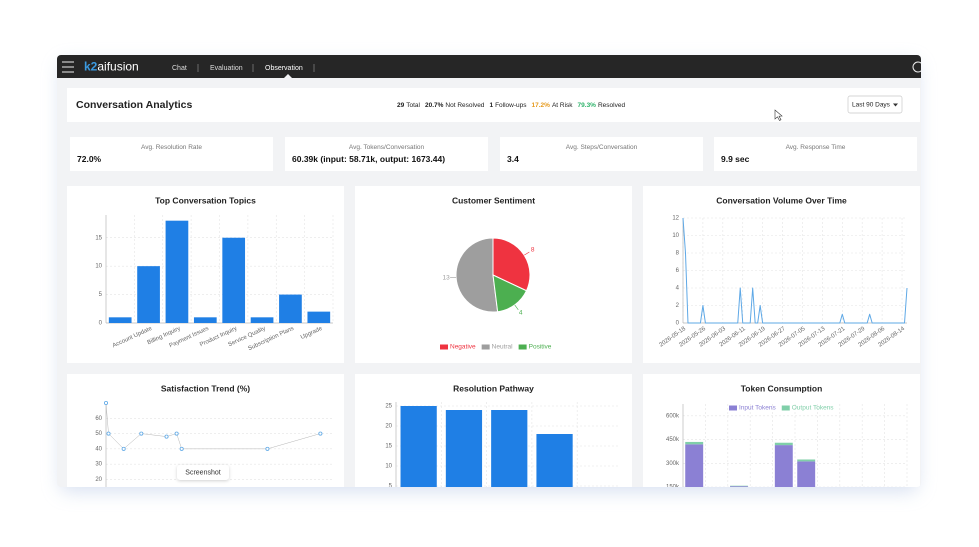 This screenshot has width=979, height=547. Describe the element at coordinates (673, 464) in the screenshot. I see `y-tick-label: 300k` at that location.